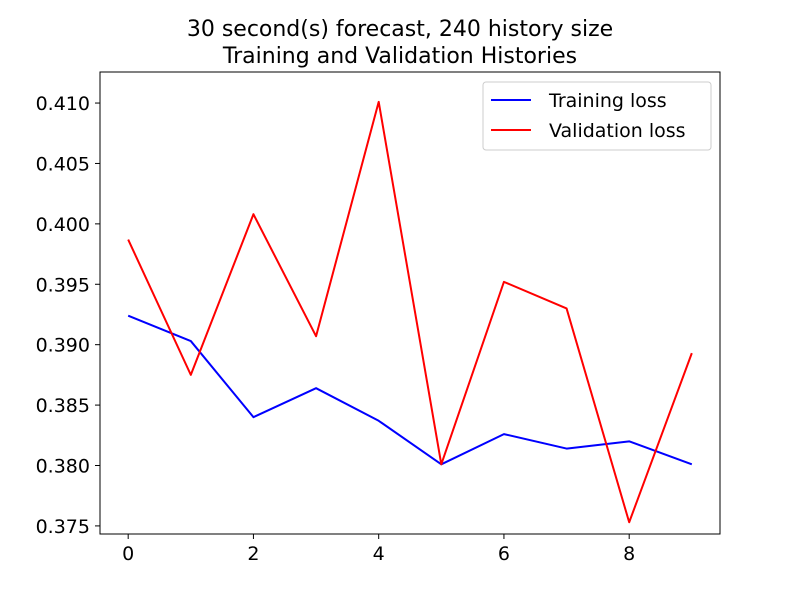 The image size is (800, 604). Describe the element at coordinates (379, 554) in the screenshot. I see `x-tick-label: 4` at that location.